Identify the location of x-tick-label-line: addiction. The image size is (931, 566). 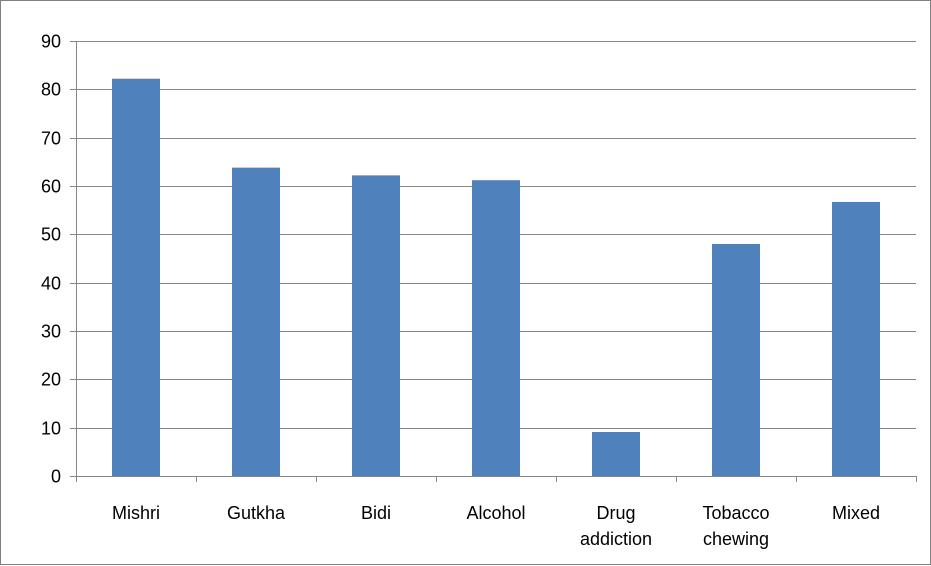
(616, 539).